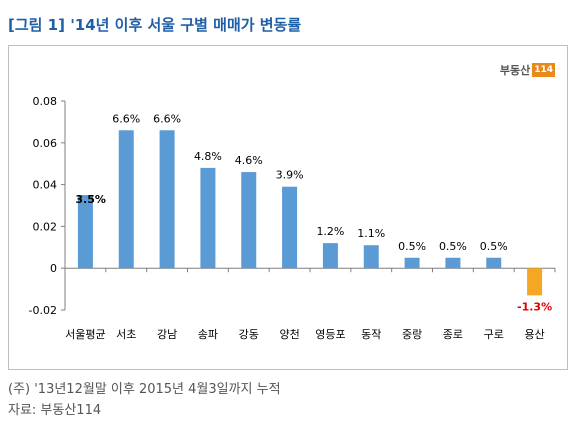 This screenshot has width=580, height=430. What do you see at coordinates (167, 334) in the screenshot?
I see `category-label-3: 강남` at bounding box center [167, 334].